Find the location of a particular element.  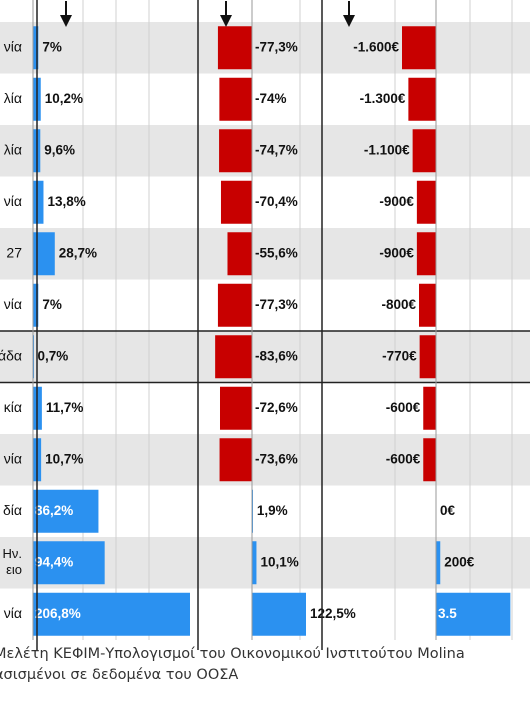

data-label: 0,7% is located at coordinates (53, 355).